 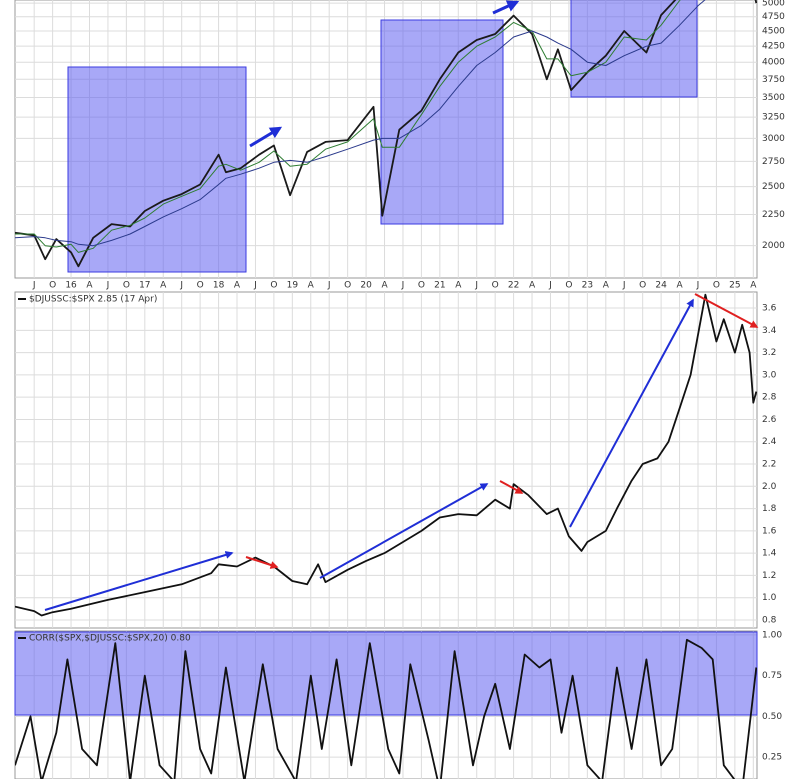 What do you see at coordinates (772, 676) in the screenshot?
I see `y-tick-label: 0.75` at bounding box center [772, 676].